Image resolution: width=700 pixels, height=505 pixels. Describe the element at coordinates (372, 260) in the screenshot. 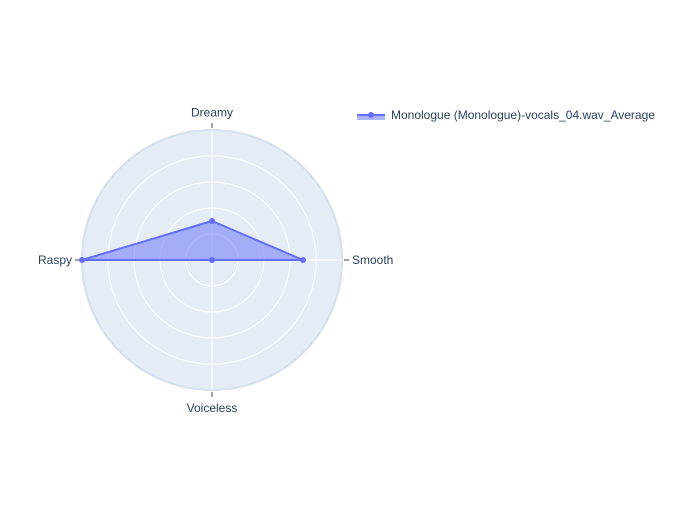

I see `axis-label-smooth: Smooth` at that location.